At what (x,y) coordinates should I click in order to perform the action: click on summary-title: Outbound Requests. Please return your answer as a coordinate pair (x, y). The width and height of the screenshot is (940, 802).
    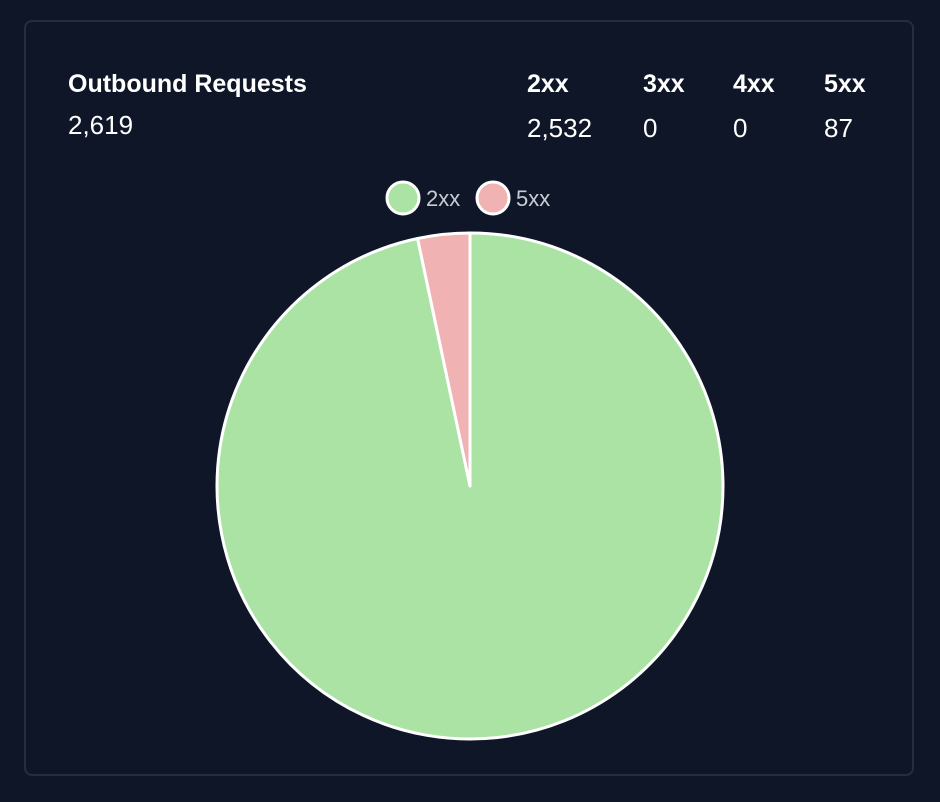
    Looking at the image, I should click on (187, 84).